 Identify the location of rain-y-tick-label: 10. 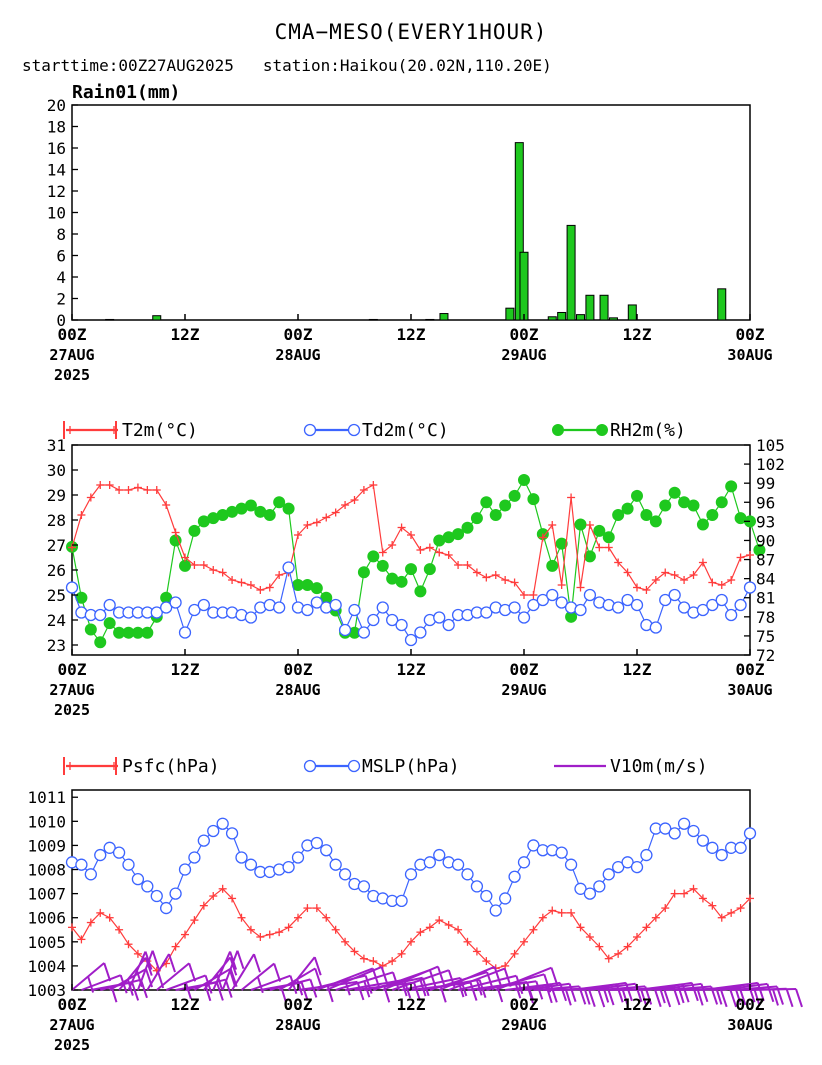
(56, 213).